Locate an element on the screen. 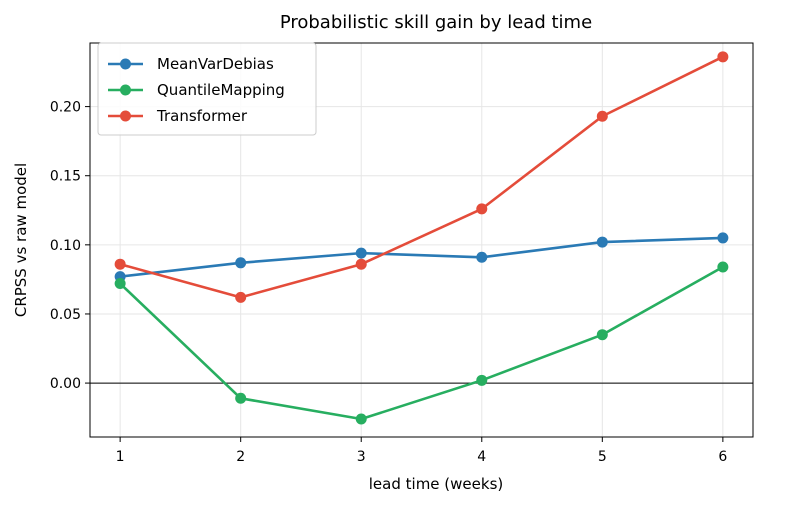 The width and height of the screenshot is (793, 506). legend-label: MeanVarDebias is located at coordinates (215, 64).